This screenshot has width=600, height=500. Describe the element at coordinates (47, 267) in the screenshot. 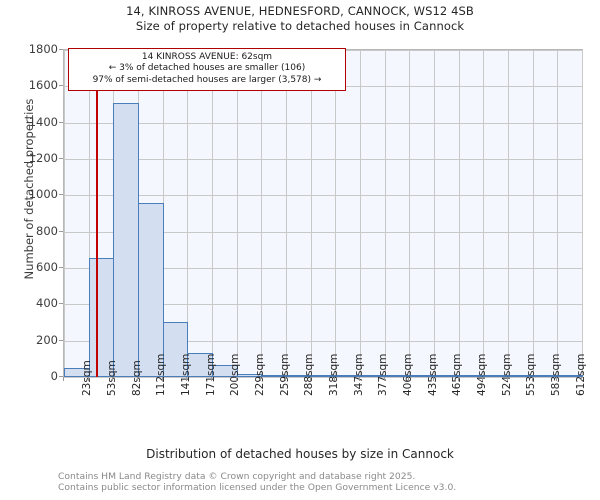

I see `y-axis-tick-label: 600` at that location.